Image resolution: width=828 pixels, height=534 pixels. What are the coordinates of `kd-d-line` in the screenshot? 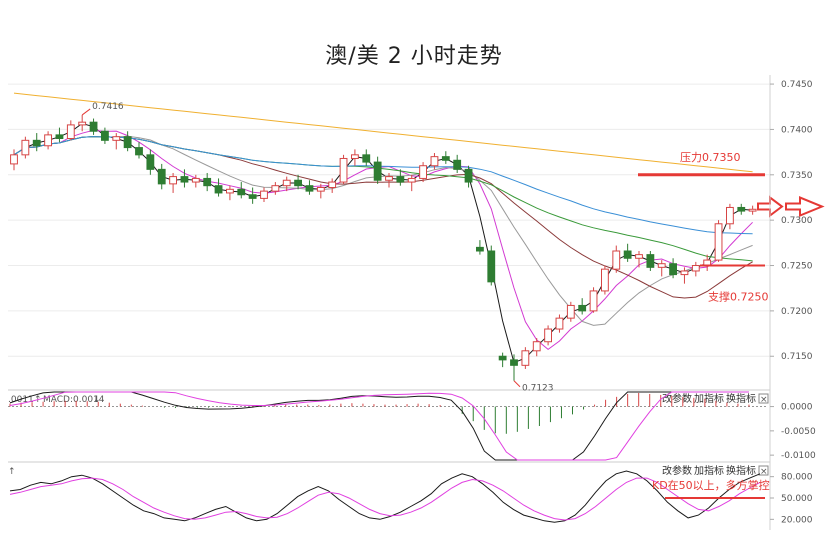 It's located at (385, 499).